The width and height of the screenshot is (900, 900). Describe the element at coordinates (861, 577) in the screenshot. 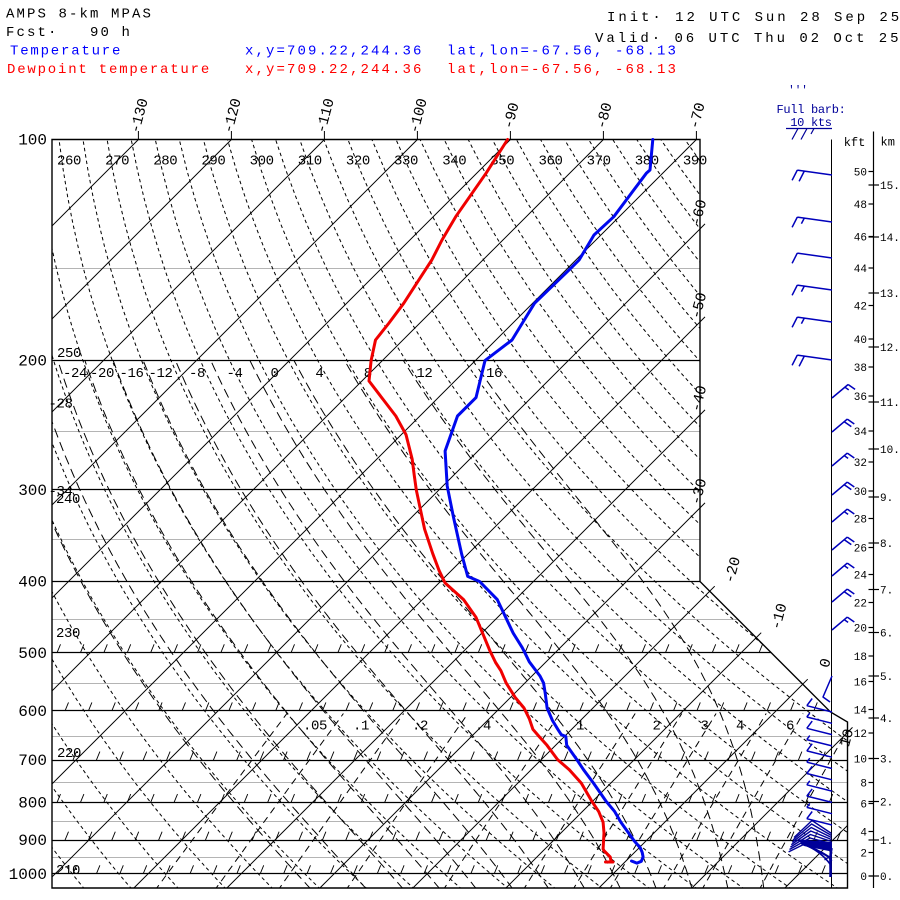

I see `svg-text: 24` at that location.